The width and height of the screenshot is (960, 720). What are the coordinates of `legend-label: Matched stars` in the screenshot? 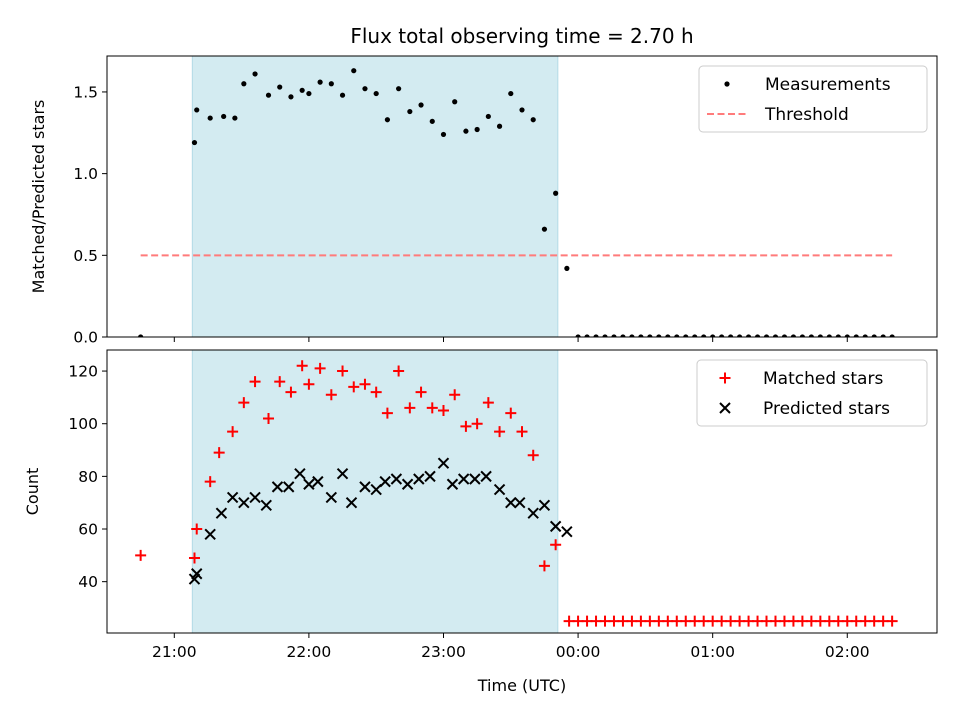 It's located at (823, 379).